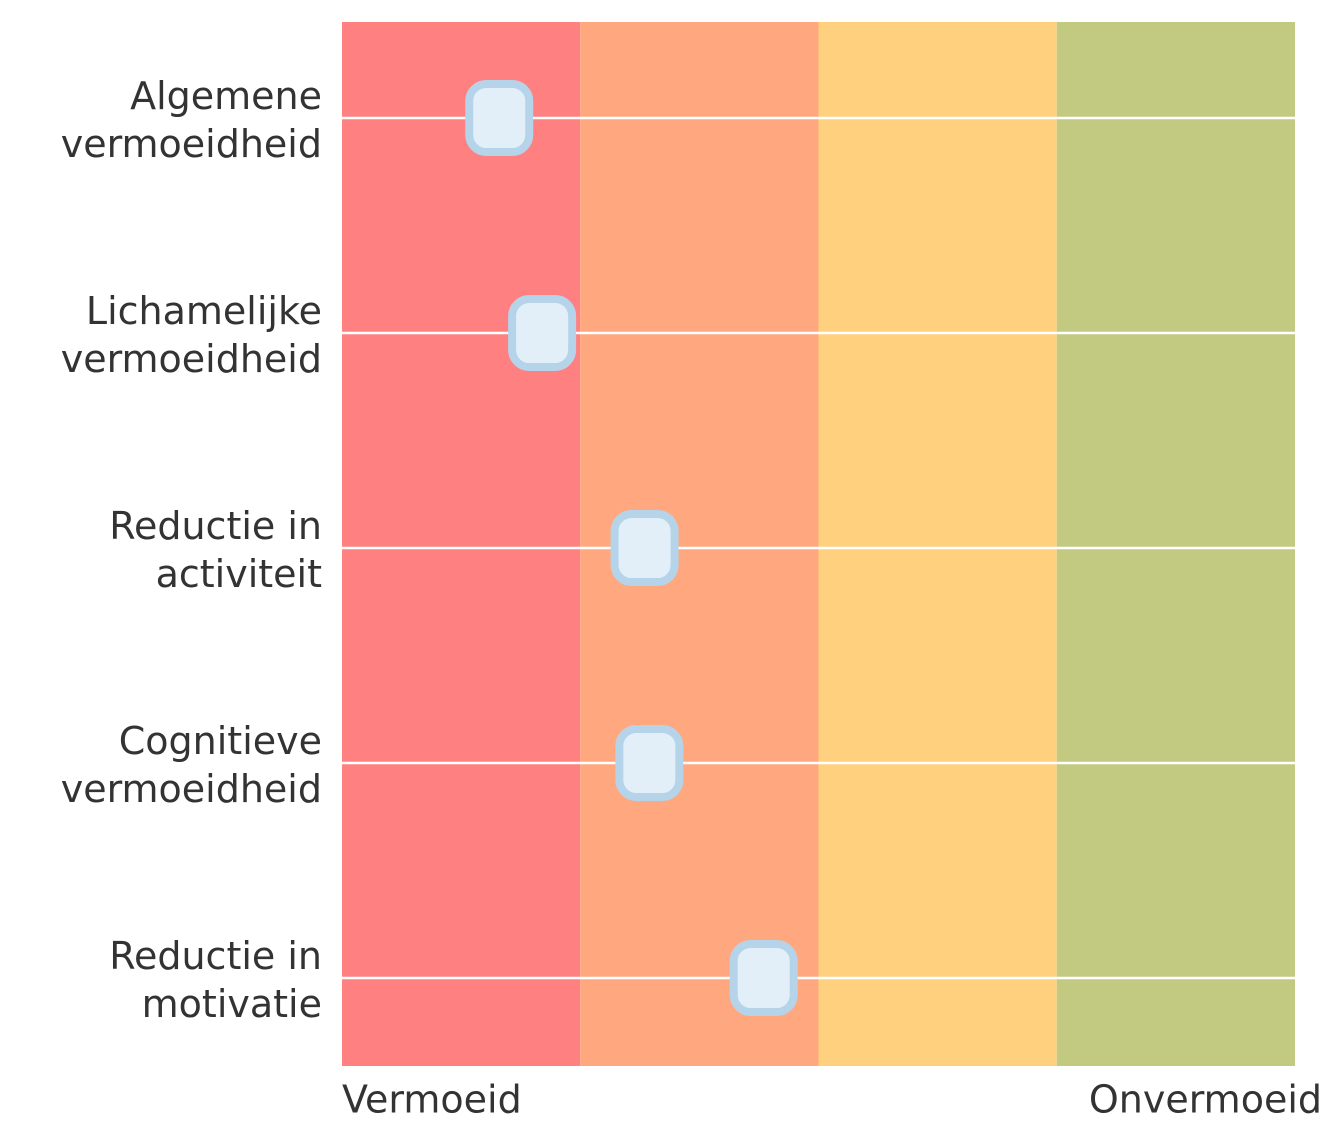 This screenshot has height=1128, width=1327. What do you see at coordinates (232, 1004) in the screenshot?
I see `row-label-line: motivatie` at bounding box center [232, 1004].